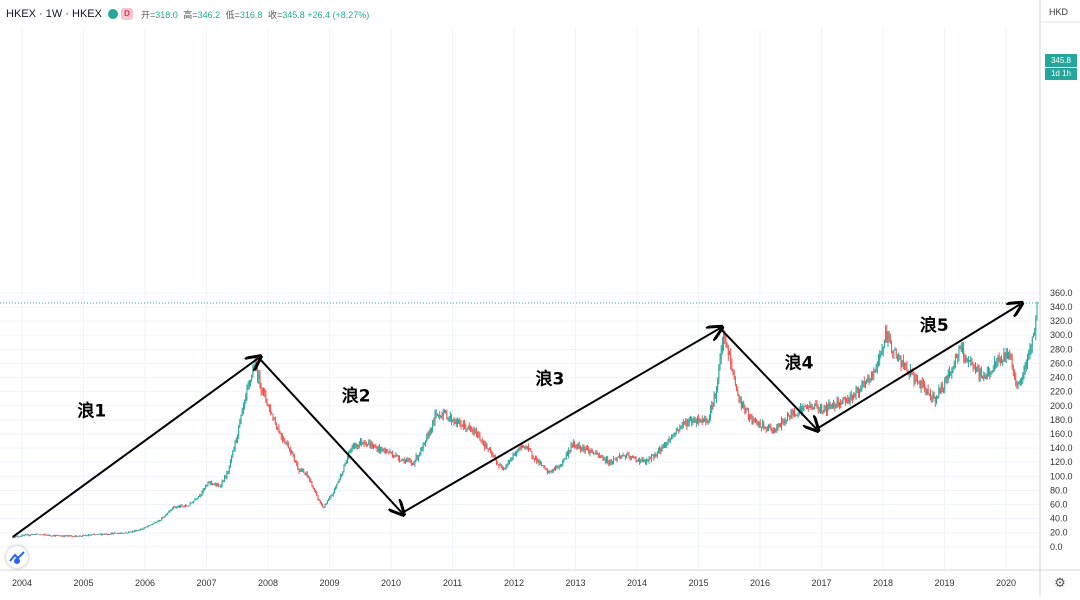 The width and height of the screenshot is (1080, 600). Describe the element at coordinates (1061, 307) in the screenshot. I see `y-tick-label: 340.0` at that location.